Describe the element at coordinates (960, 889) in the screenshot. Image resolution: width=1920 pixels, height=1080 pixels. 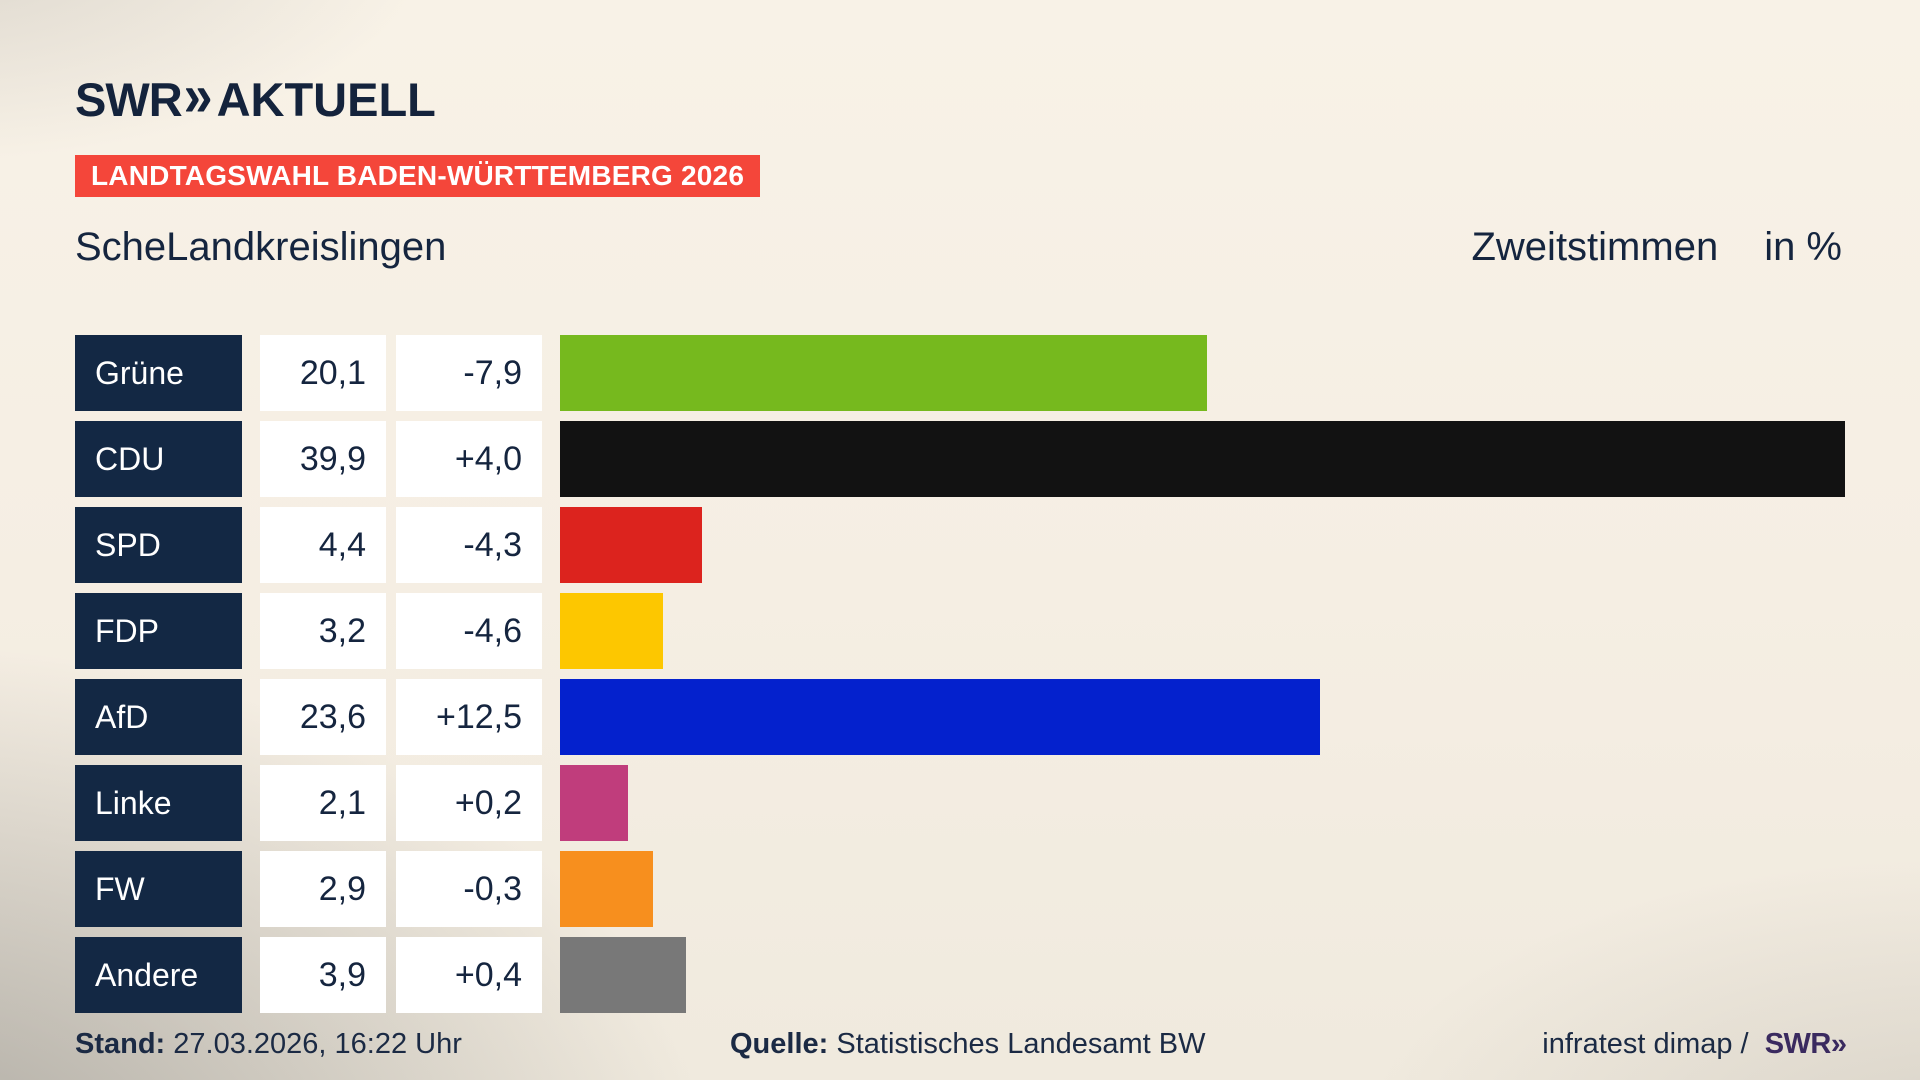
I see `table-row: FW 2,9 -0,3` at that location.